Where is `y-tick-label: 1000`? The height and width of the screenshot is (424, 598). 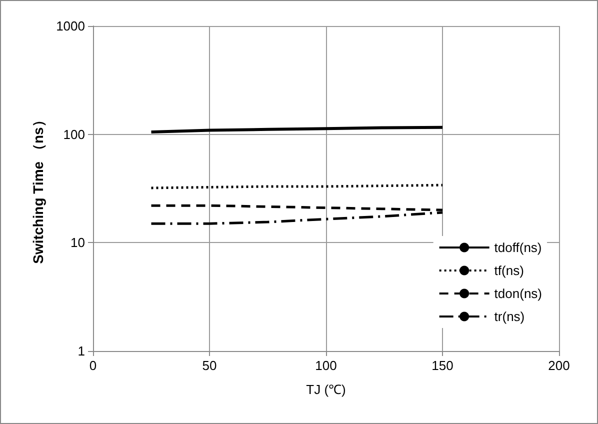 y-tick-label: 1000 is located at coordinates (70, 26).